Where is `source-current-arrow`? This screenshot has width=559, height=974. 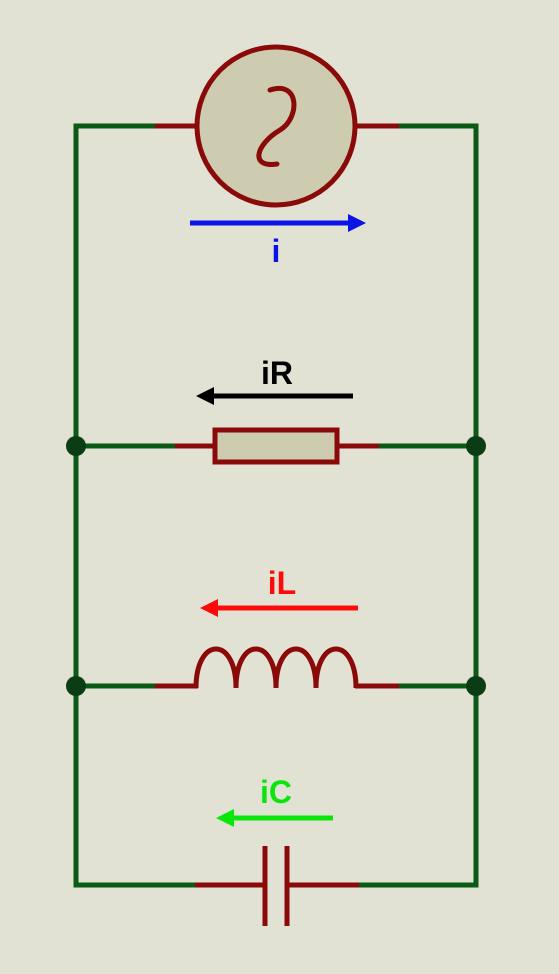 source-current-arrow is located at coordinates (278, 223).